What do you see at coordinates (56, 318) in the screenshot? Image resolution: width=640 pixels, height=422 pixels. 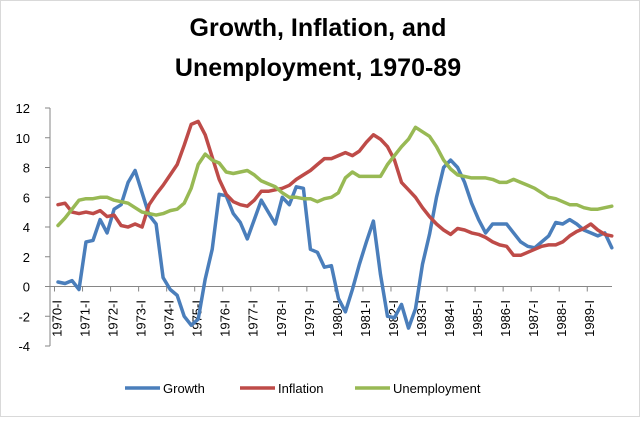 I see `x-tick-label: 1970-I` at bounding box center [56, 318].